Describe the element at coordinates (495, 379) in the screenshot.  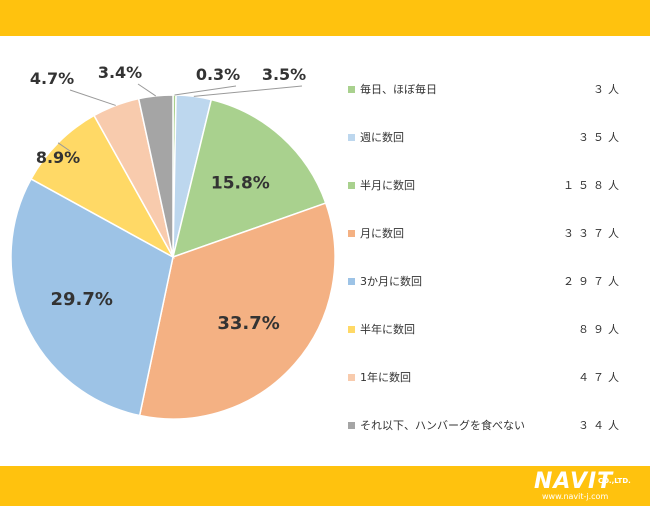
I see `legend-item: 1年に数回 ４７人` at that location.